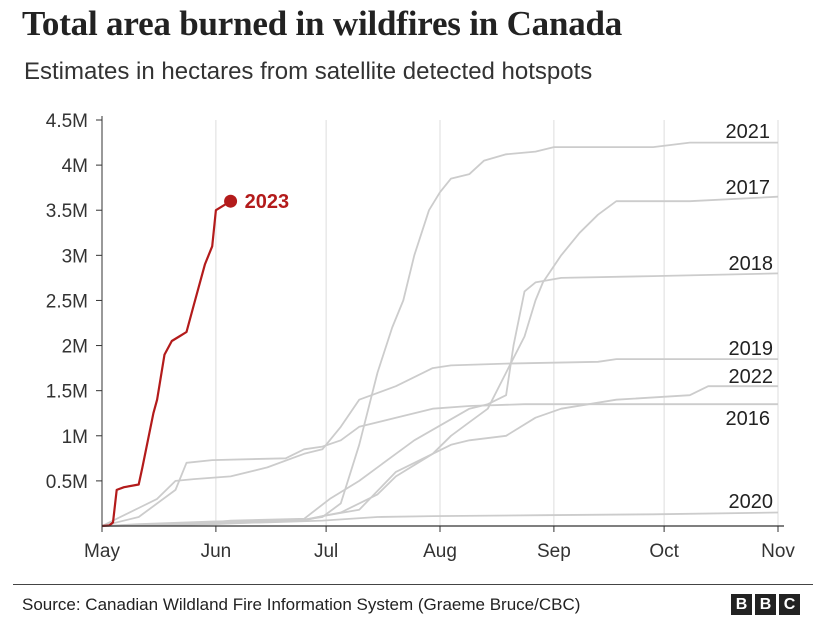 The width and height of the screenshot is (821, 630). Describe the element at coordinates (751, 264) in the screenshot. I see `series-label-2018: 2018` at that location.